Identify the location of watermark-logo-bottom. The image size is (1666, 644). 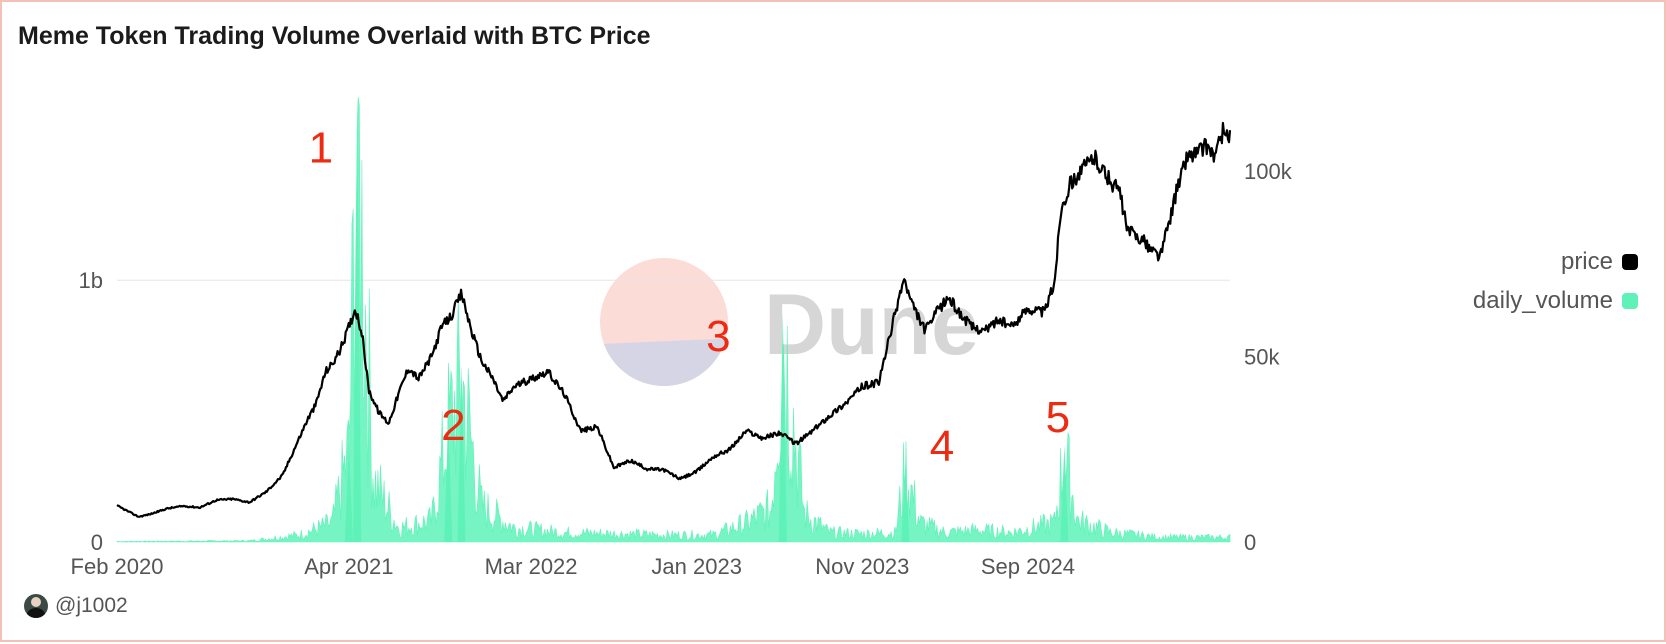
(664, 362).